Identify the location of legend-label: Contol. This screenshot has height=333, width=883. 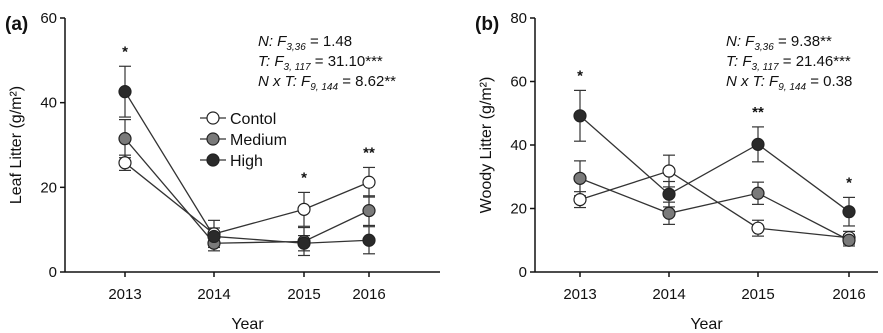
(253, 119).